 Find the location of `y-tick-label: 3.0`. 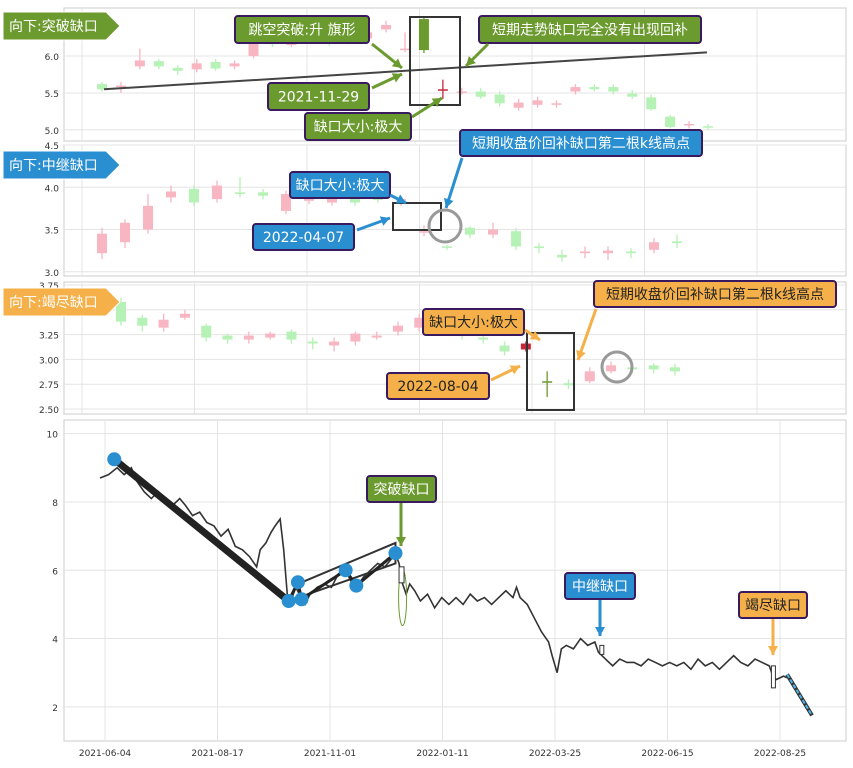

y-tick-label: 3.0 is located at coordinates (52, 274).